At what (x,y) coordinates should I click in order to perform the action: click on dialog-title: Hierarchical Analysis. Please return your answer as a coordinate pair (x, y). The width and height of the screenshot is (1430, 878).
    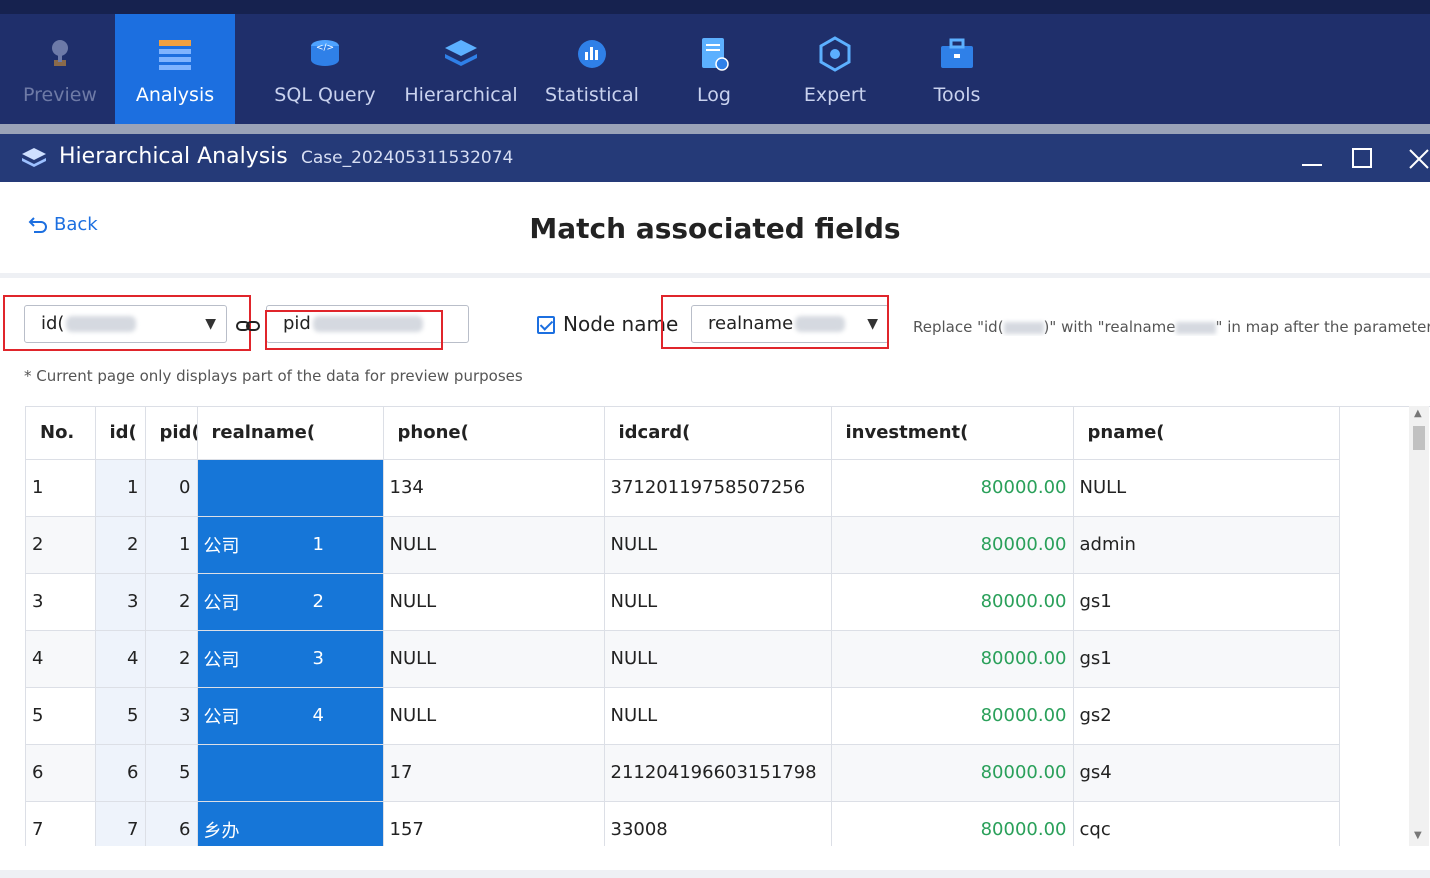
    Looking at the image, I should click on (173, 156).